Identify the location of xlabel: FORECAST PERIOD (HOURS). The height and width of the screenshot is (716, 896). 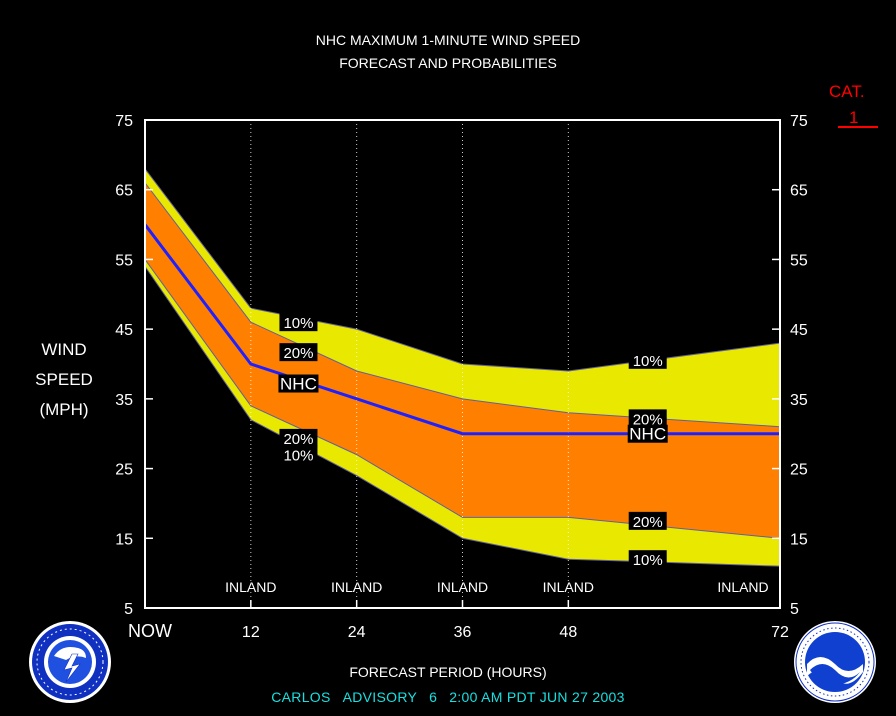
(448, 672).